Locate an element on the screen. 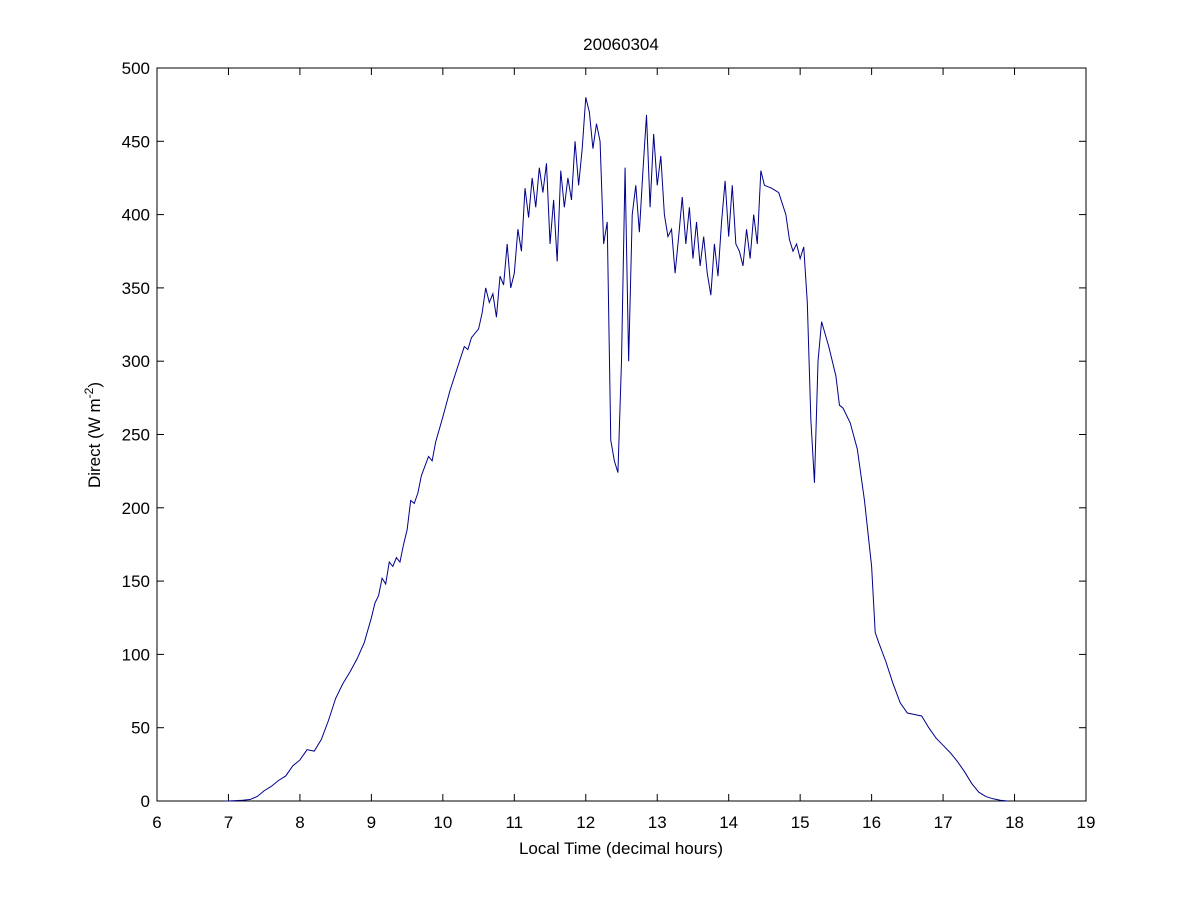 The height and width of the screenshot is (900, 1200). y-label-sup: -2 is located at coordinates (89, 392).